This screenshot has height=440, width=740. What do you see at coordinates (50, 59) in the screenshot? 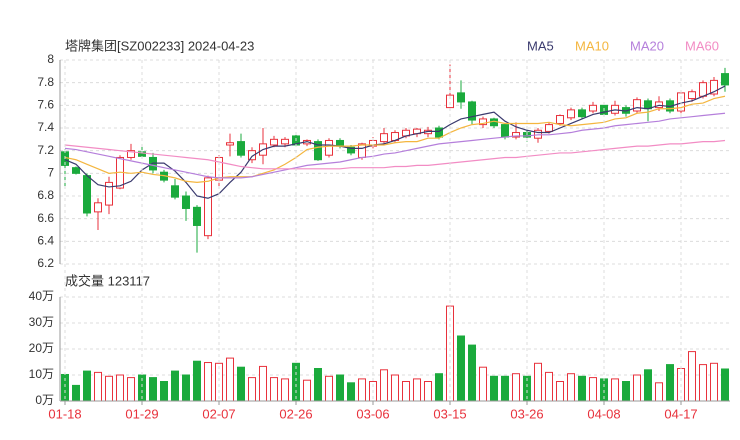
I see `y-tick-label: 8` at bounding box center [50, 59].